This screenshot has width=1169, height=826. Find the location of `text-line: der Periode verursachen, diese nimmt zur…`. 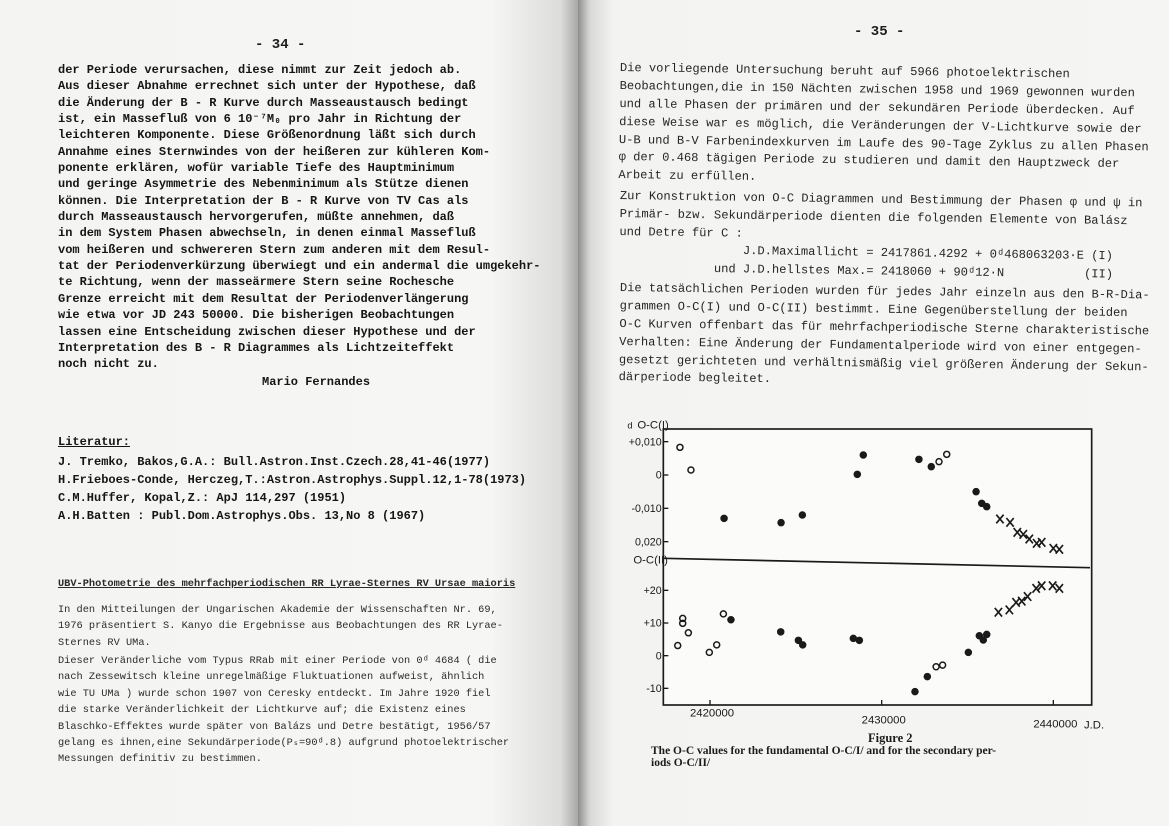

text-line: der Periode verursachen, diese nimmt zur… is located at coordinates (260, 70).